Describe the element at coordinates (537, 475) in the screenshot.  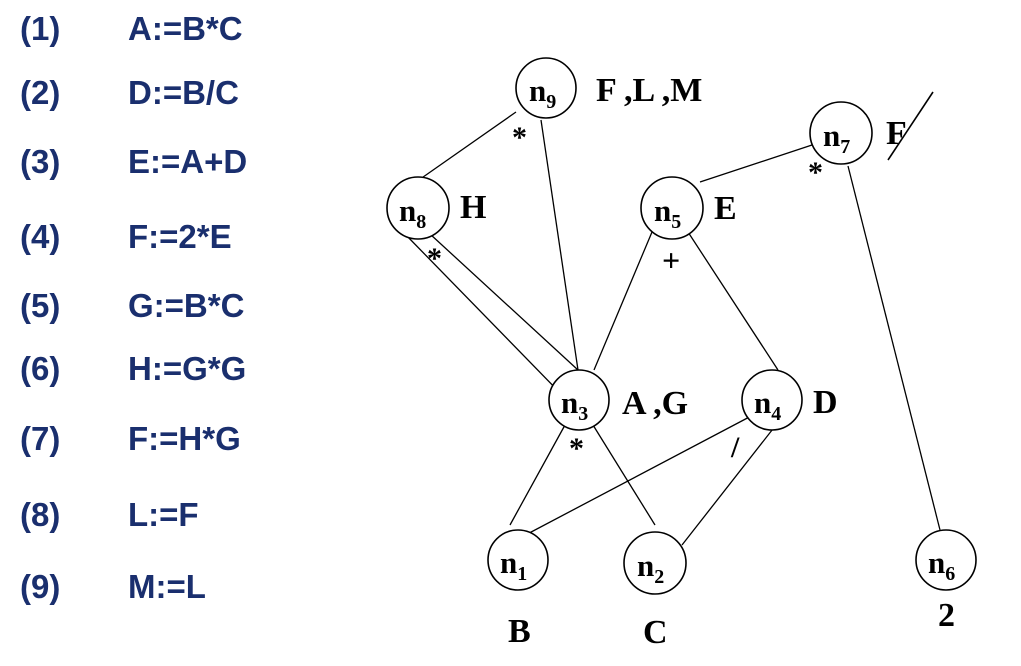
I see `edge-n3-n1` at that location.